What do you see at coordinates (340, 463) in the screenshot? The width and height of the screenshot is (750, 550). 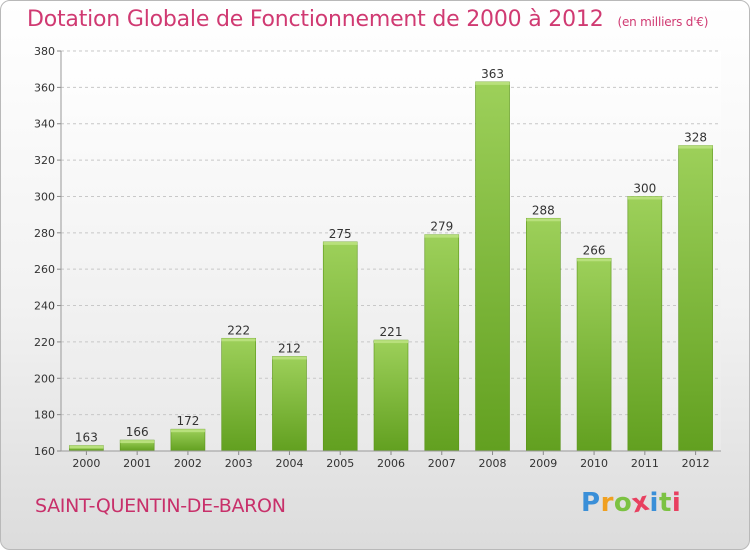 I see `x-tick-label: 2005` at bounding box center [340, 463].